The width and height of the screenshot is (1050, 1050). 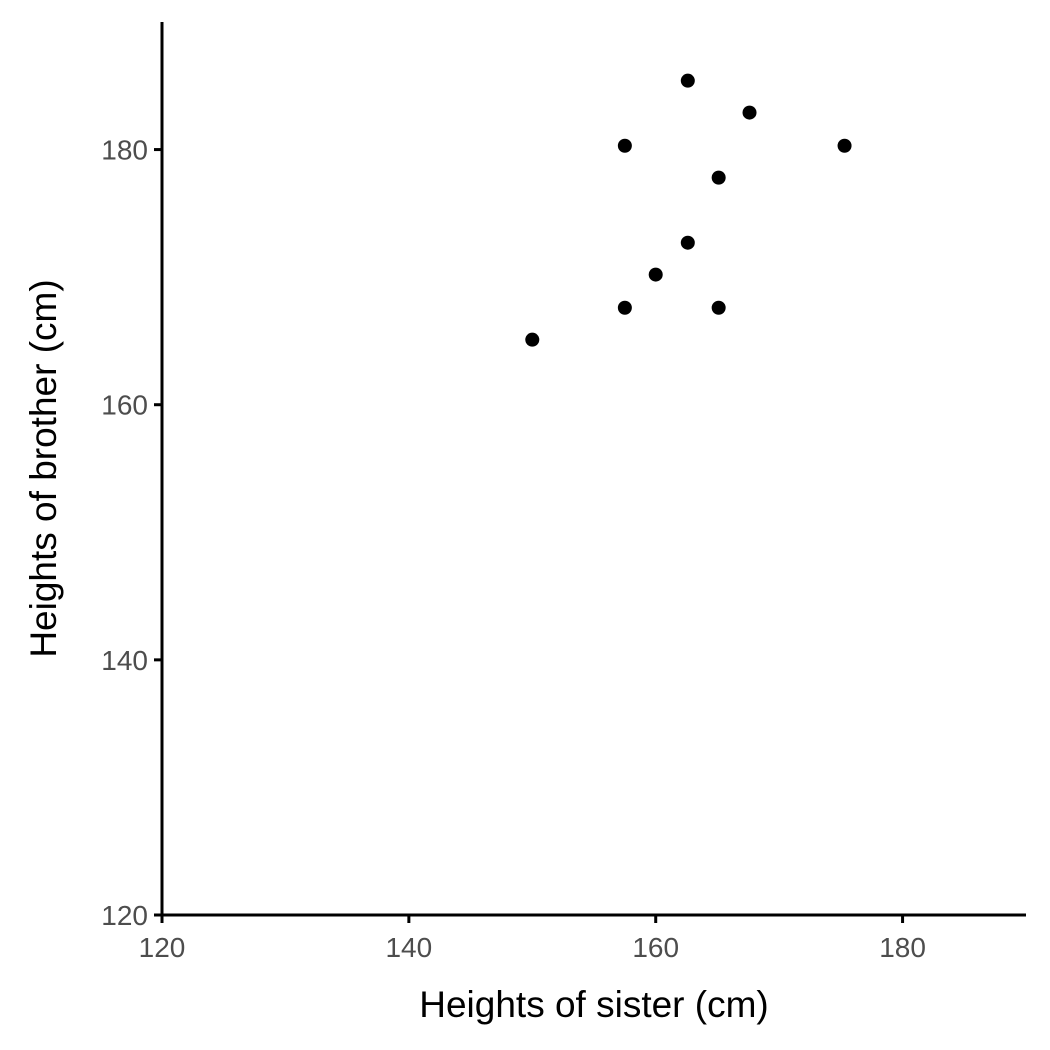 I want to click on y-tick-label: 180, so click(x=124, y=150).